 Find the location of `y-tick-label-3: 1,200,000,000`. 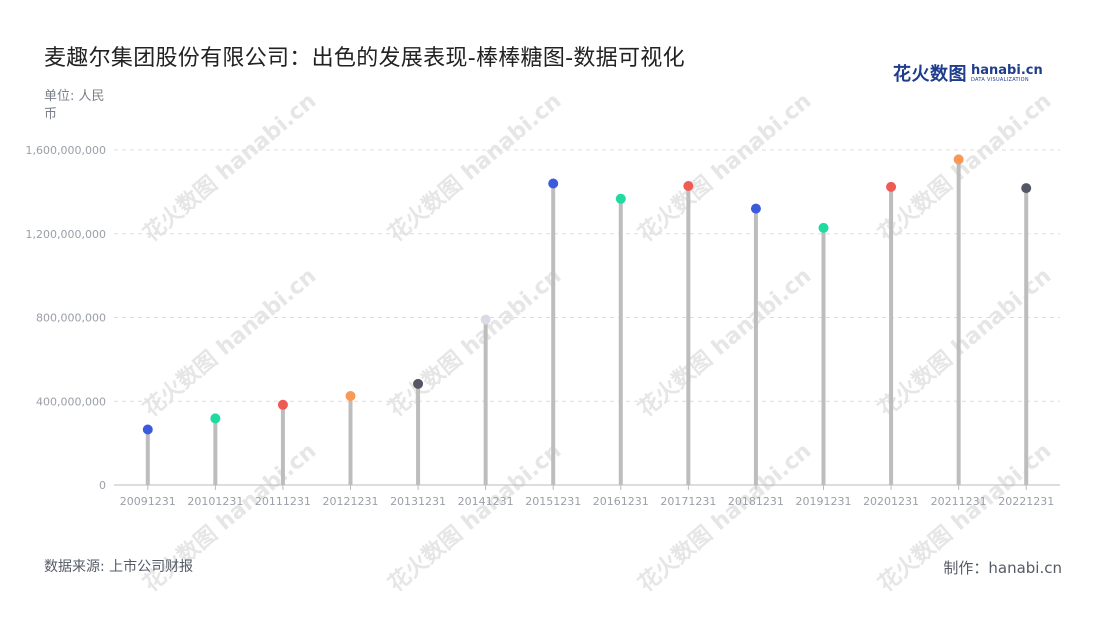

y-tick-label-3: 1,200,000,000 is located at coordinates (66, 234).